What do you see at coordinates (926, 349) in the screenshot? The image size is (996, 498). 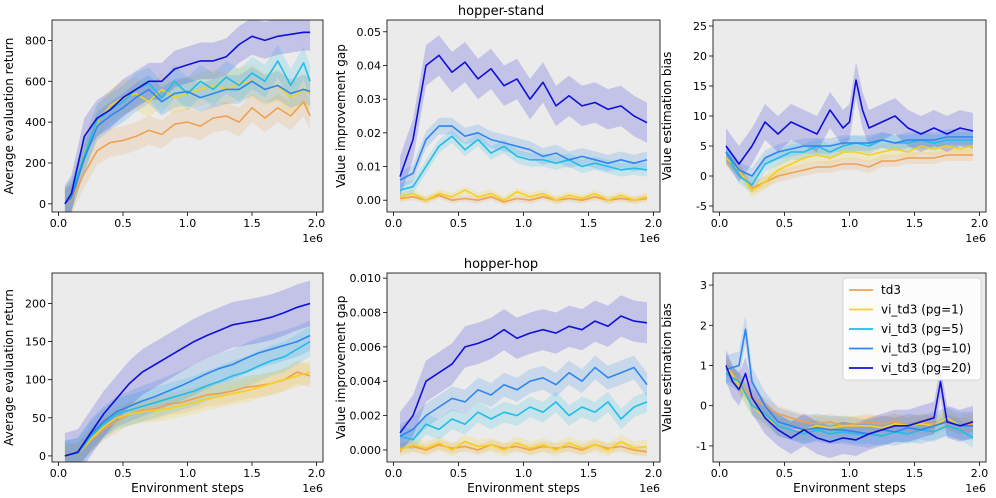 I see `legend-label-vi-td3-pg-10: vi_td3 (pg=10)` at bounding box center [926, 349].